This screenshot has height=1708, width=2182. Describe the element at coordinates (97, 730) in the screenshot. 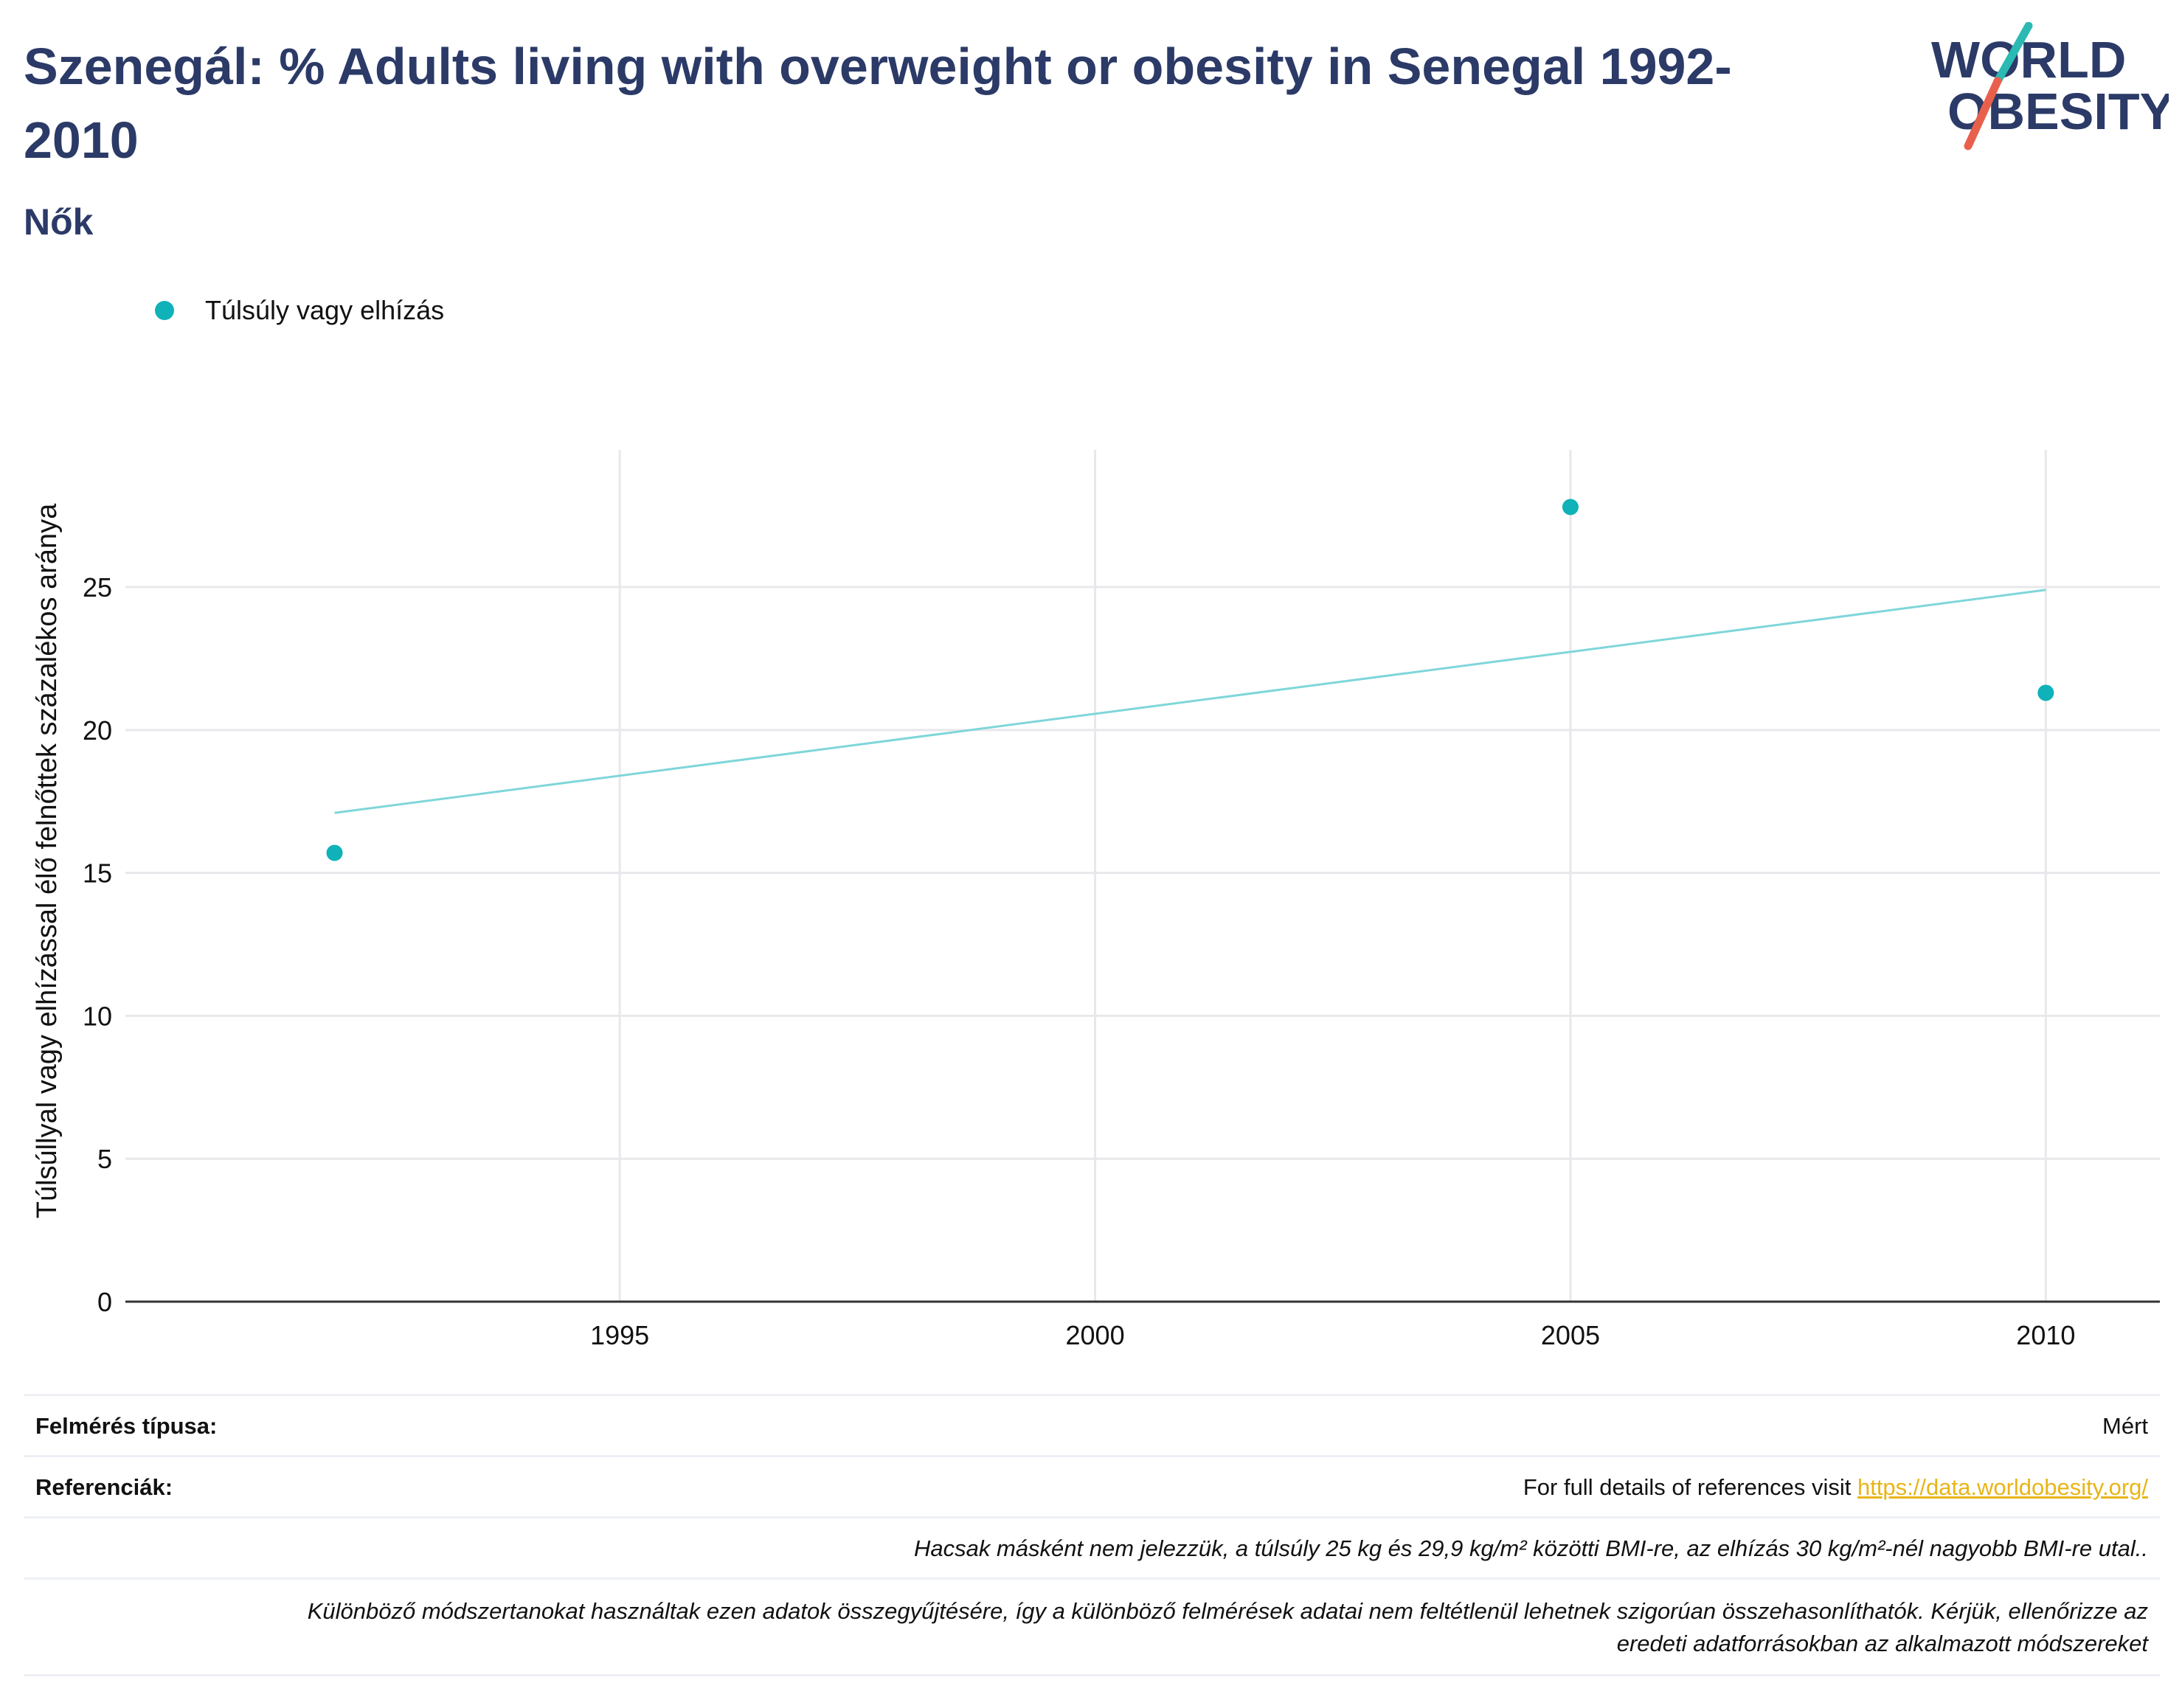

I see `y-tick-label: 20` at that location.